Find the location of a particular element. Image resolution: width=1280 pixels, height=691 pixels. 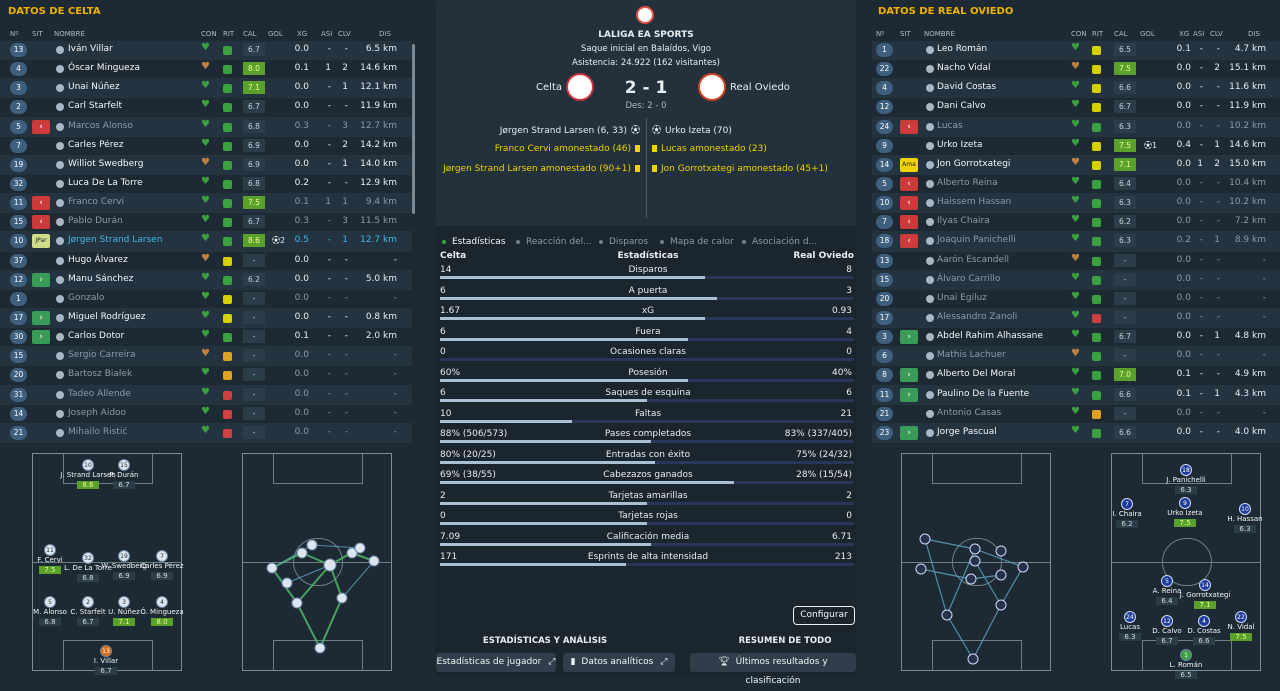

player-row: 6 Mathis Lachuer ♥ -0.0- - - is located at coordinates (1076, 357).